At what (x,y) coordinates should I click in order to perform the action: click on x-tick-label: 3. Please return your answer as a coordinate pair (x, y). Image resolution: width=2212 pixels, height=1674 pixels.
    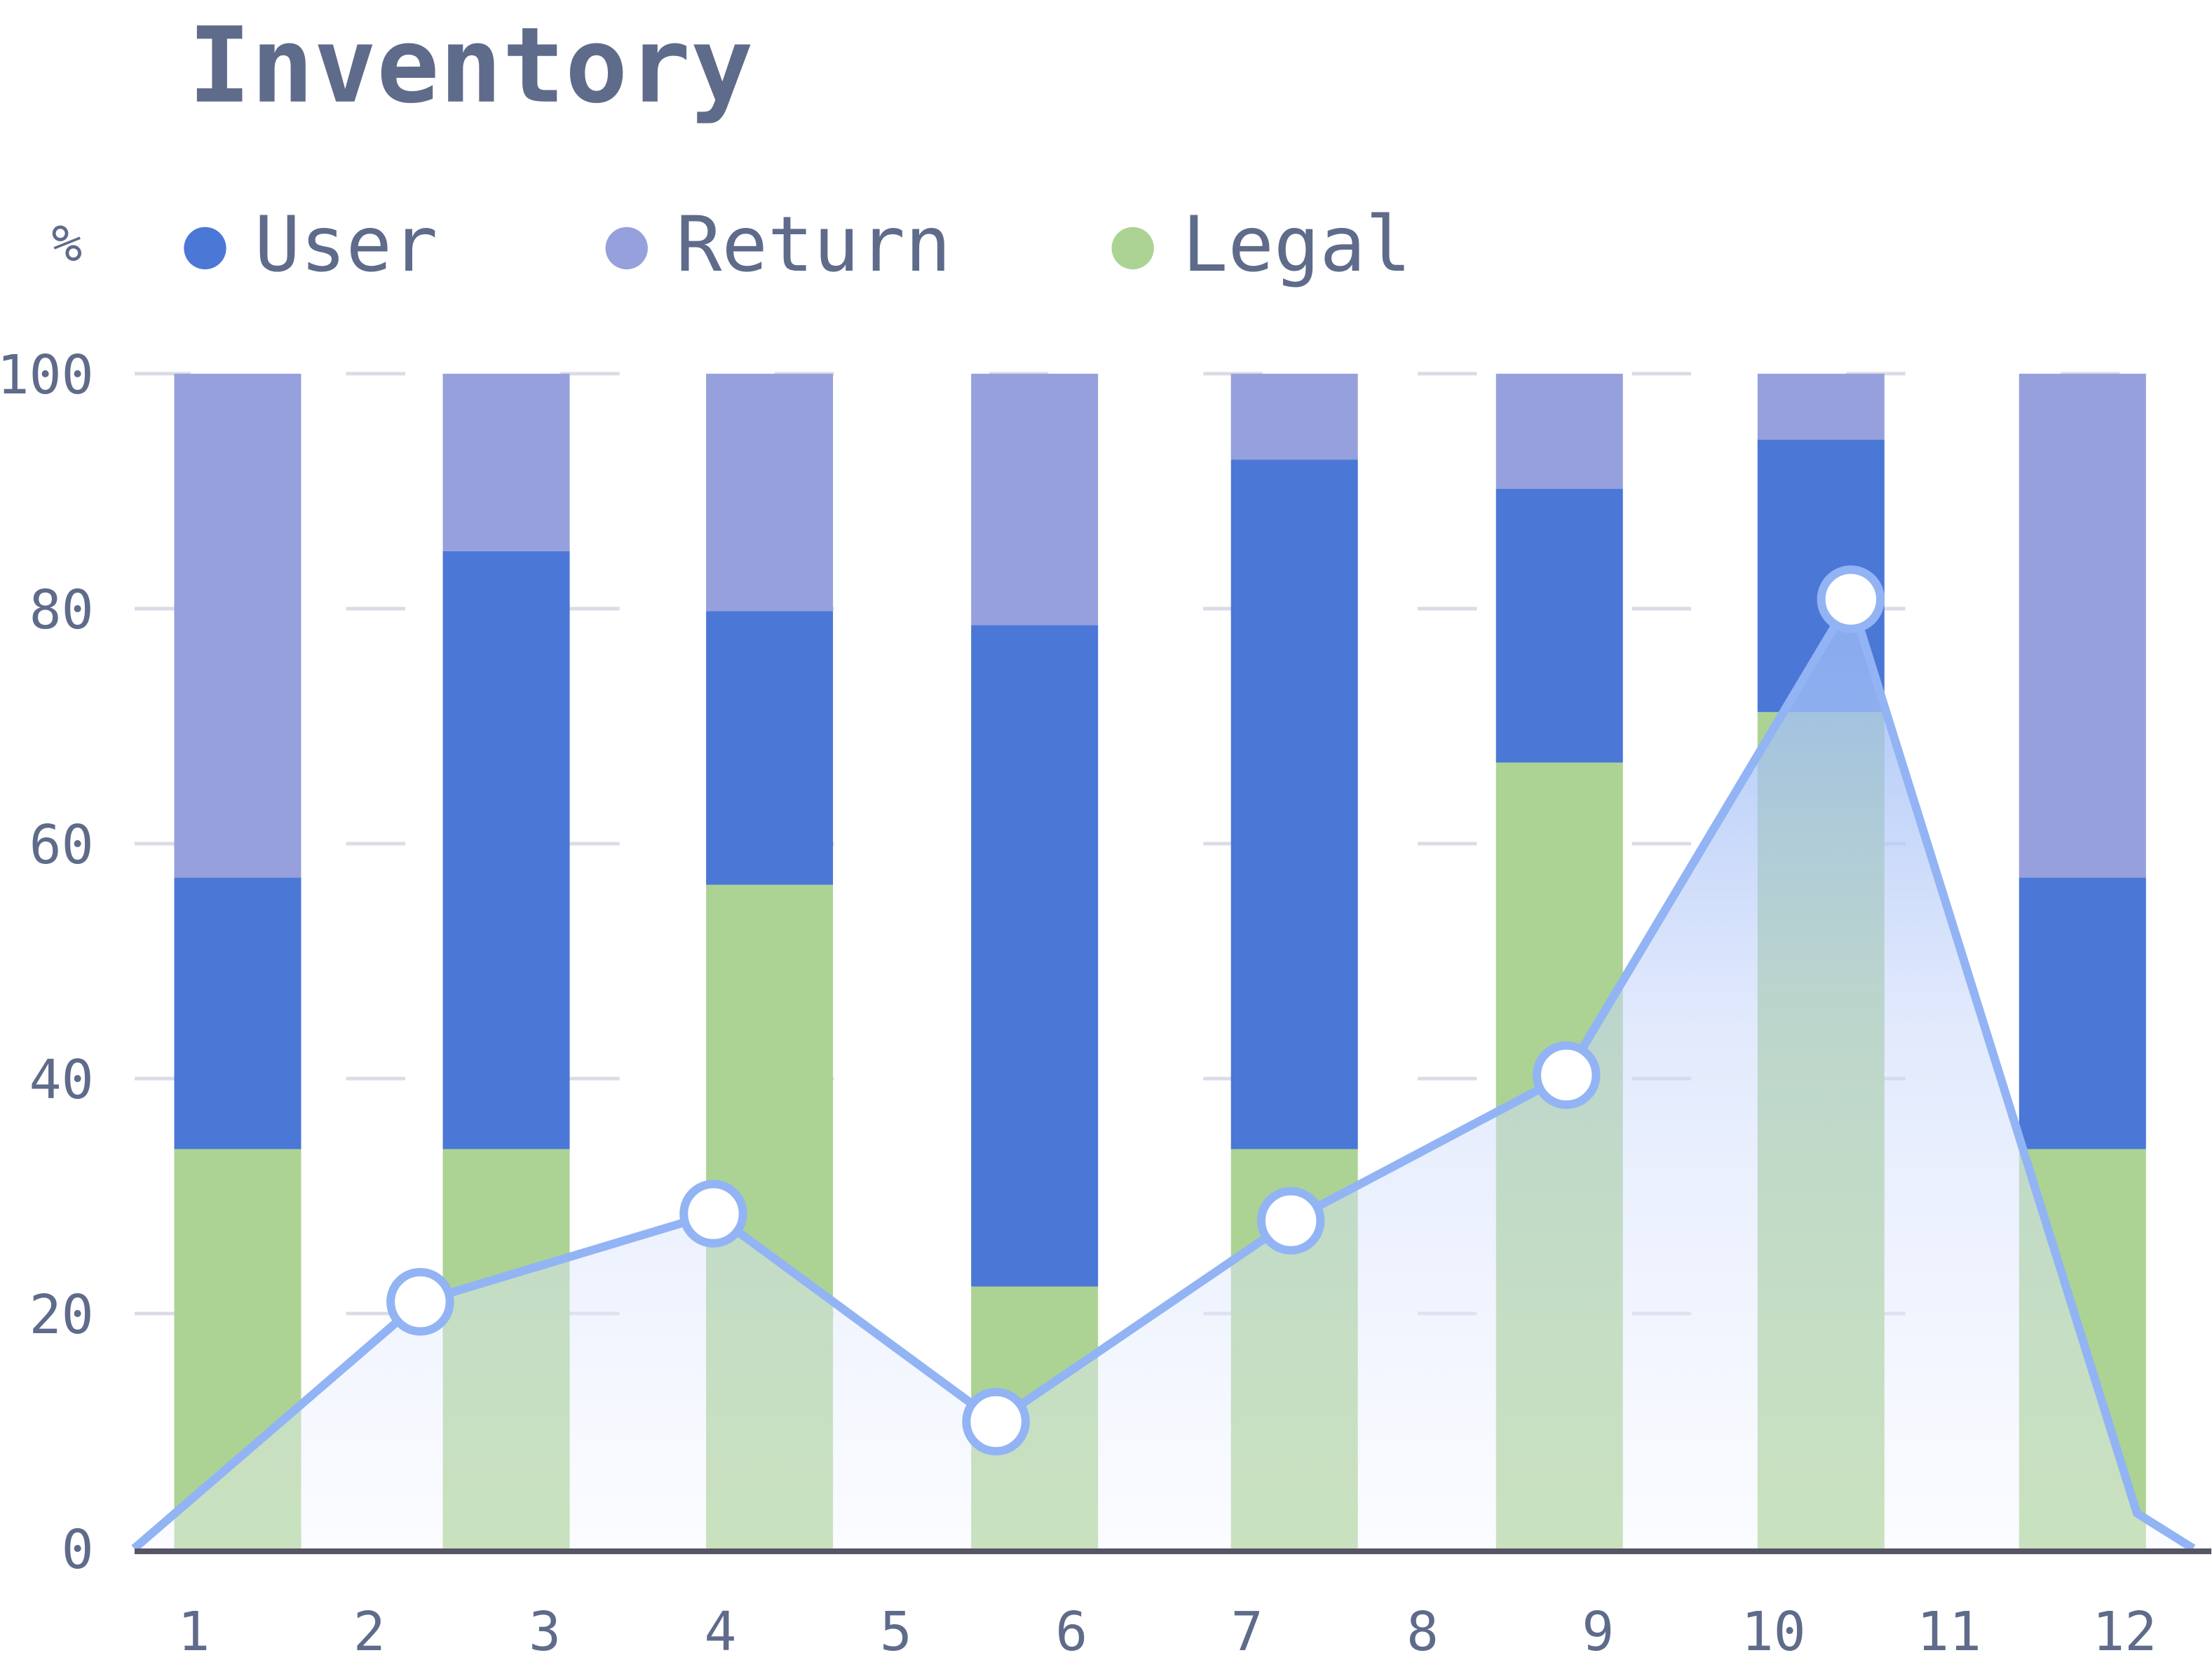
    Looking at the image, I should click on (545, 1632).